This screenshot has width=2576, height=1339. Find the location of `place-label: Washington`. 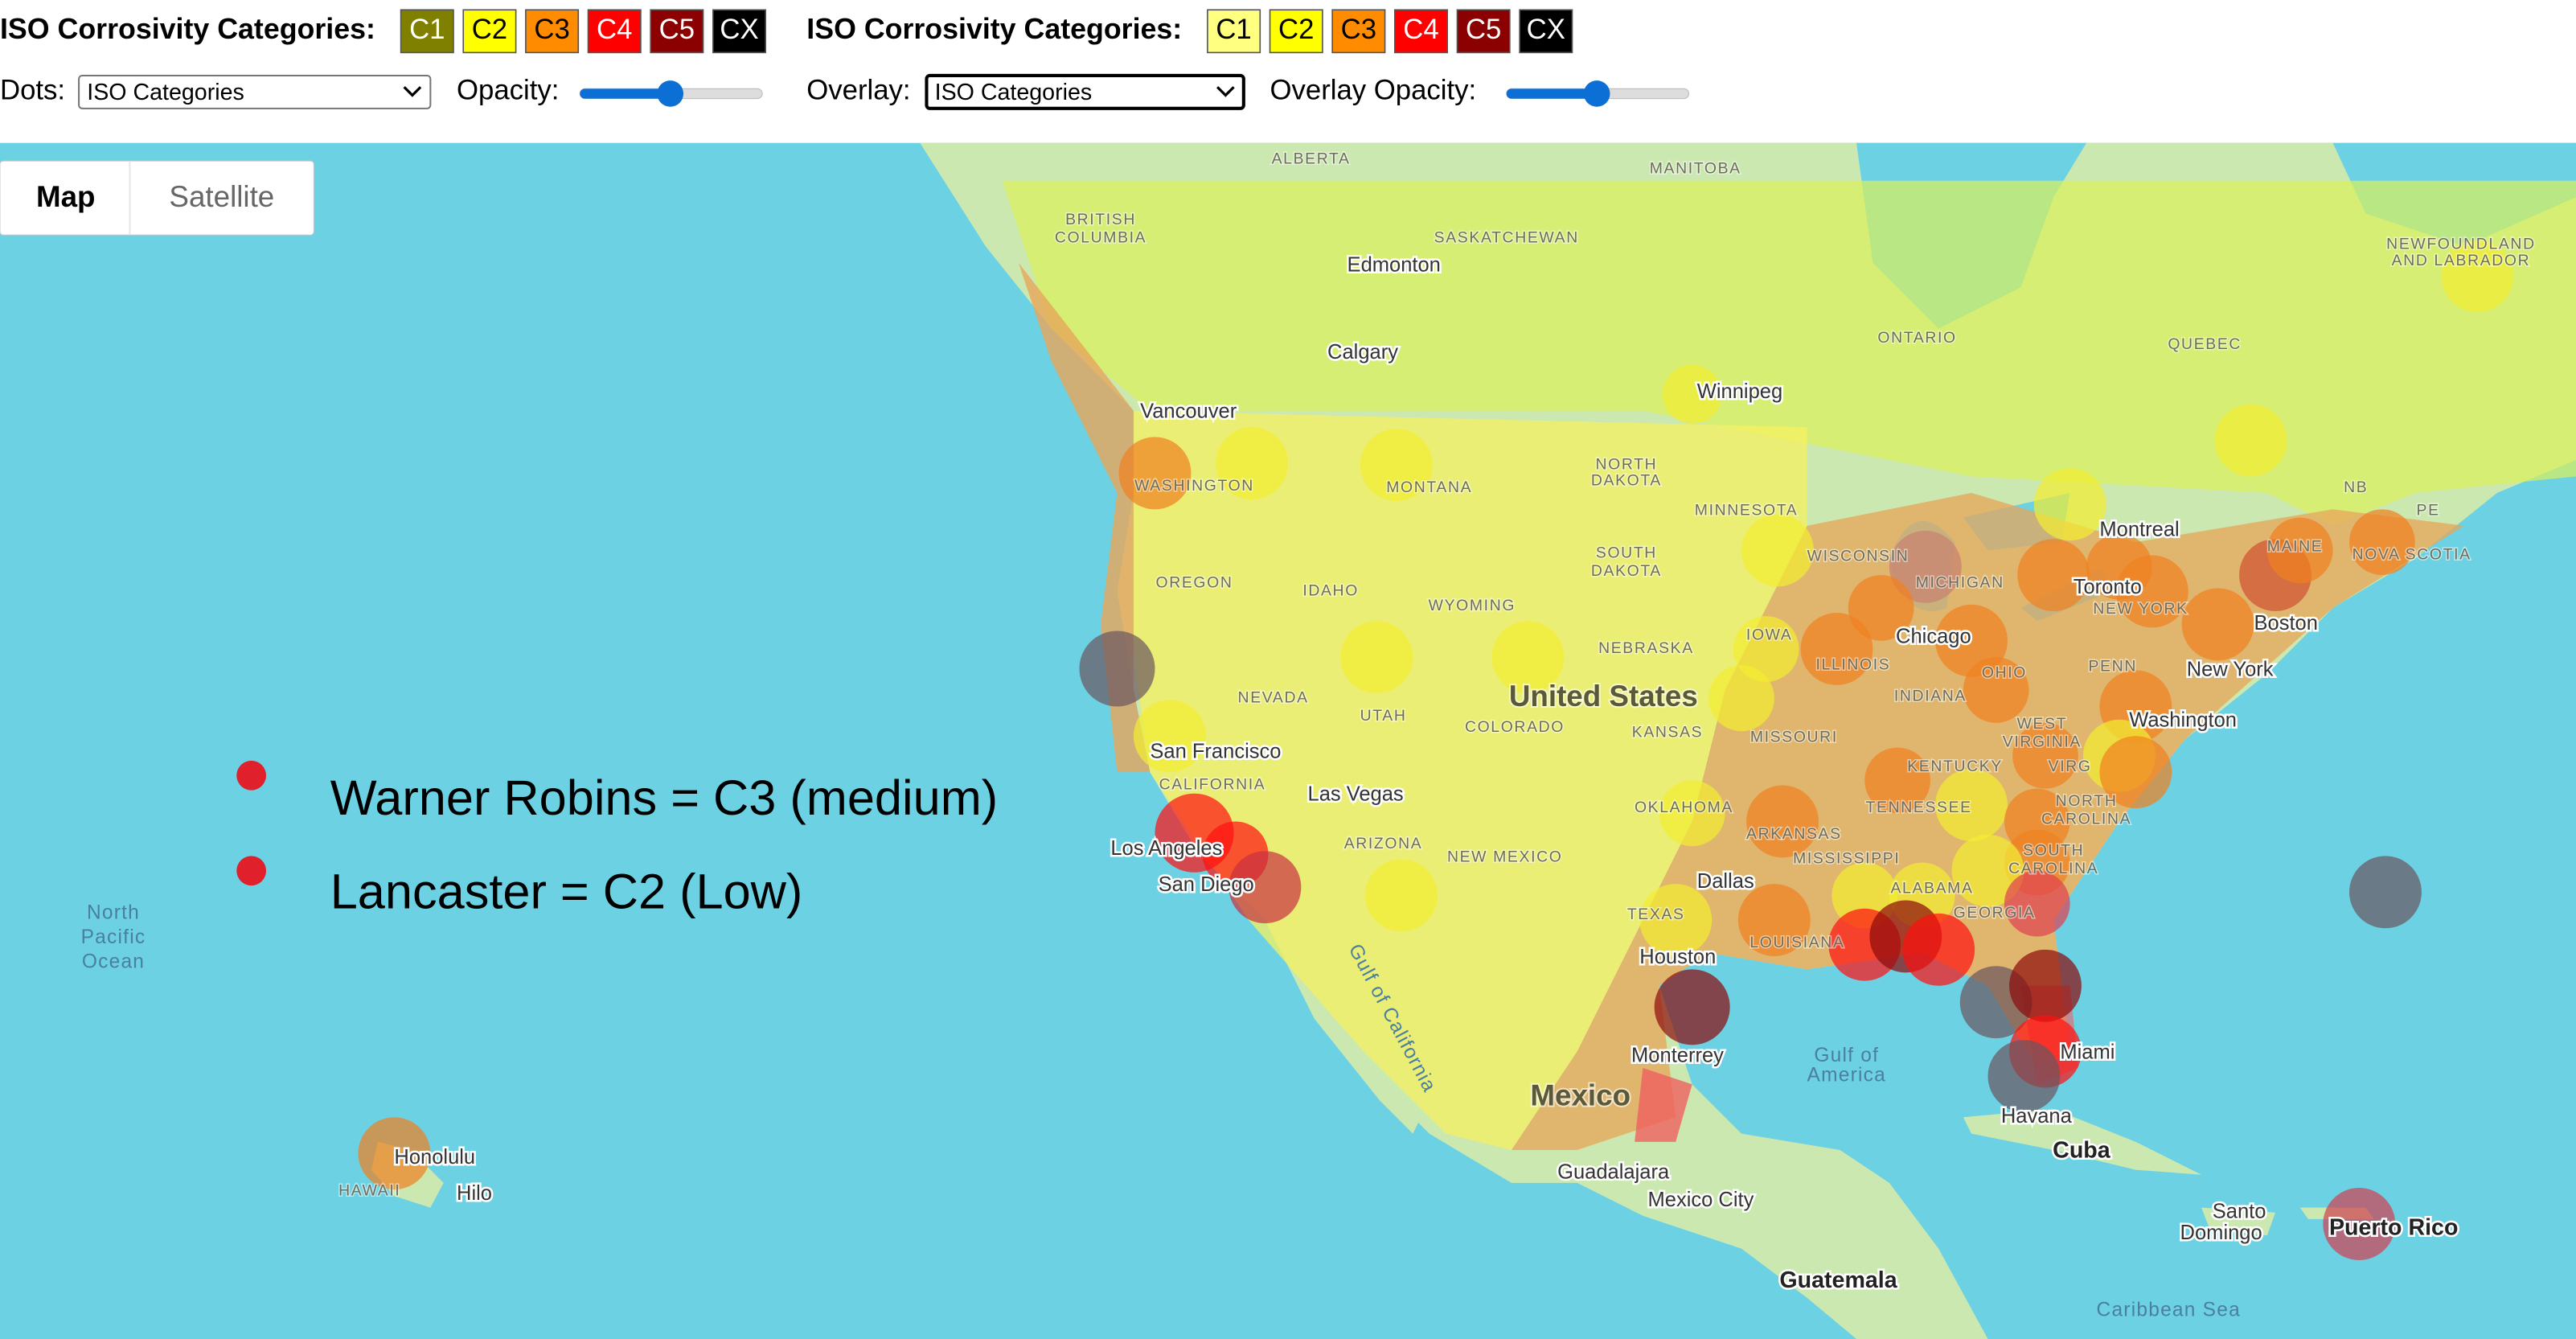

place-label: Washington is located at coordinates (2183, 720).